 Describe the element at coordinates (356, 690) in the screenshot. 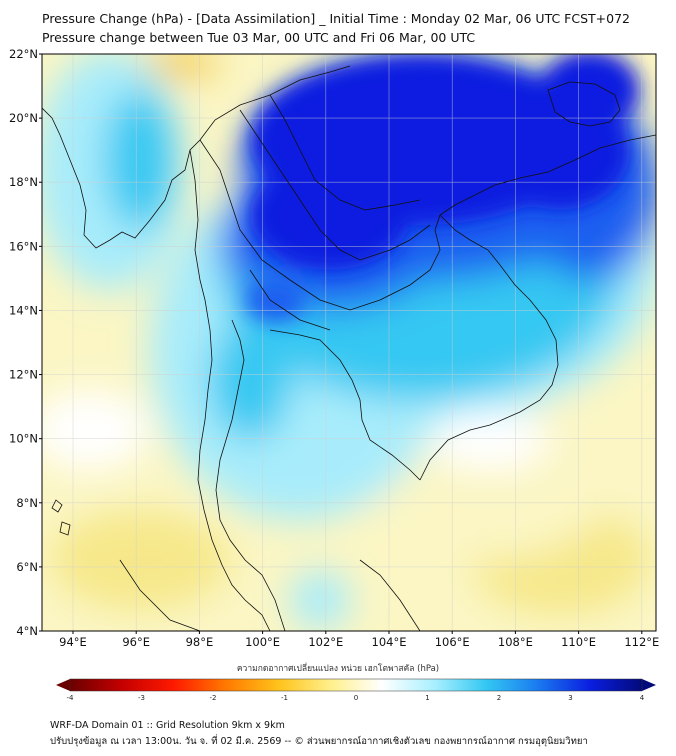

I see `colorbar: -4 -3 -2 -1 0 1 2 3 4` at that location.